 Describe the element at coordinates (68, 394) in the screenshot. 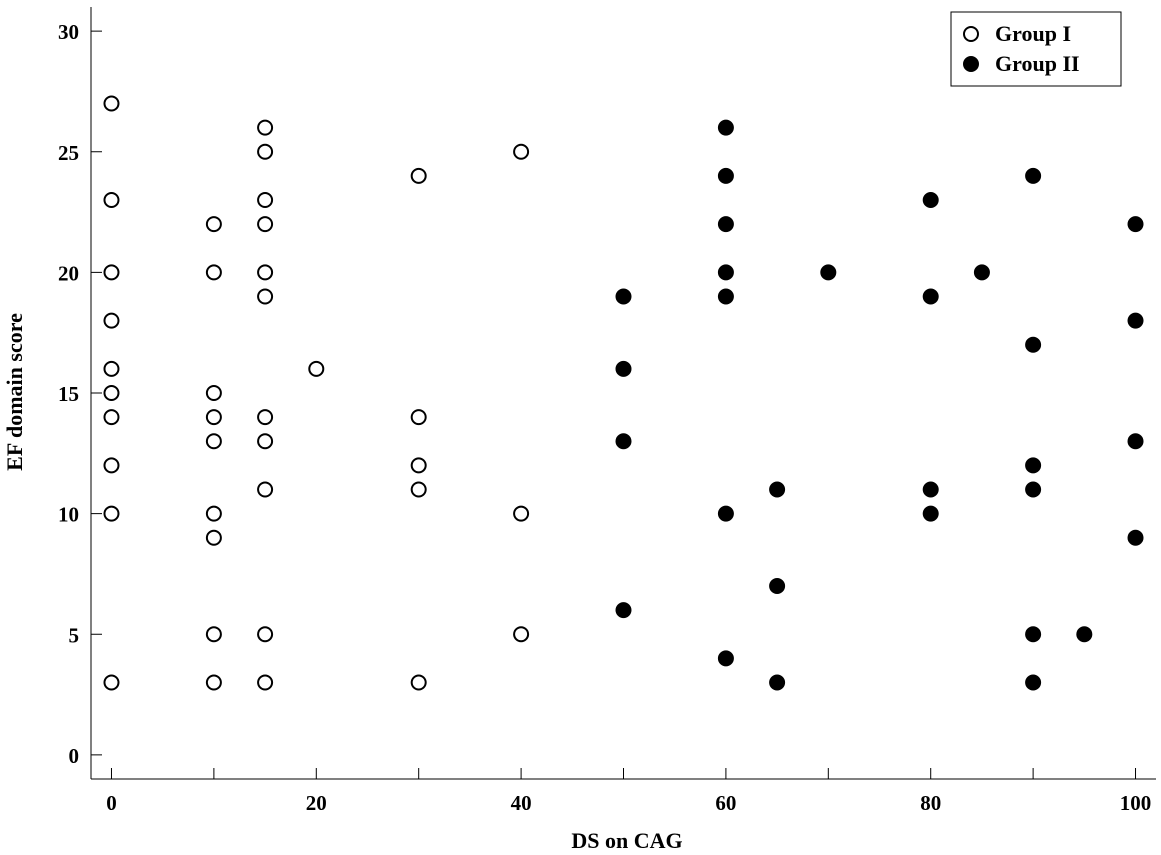

I see `y-tick-label: 15` at that location.